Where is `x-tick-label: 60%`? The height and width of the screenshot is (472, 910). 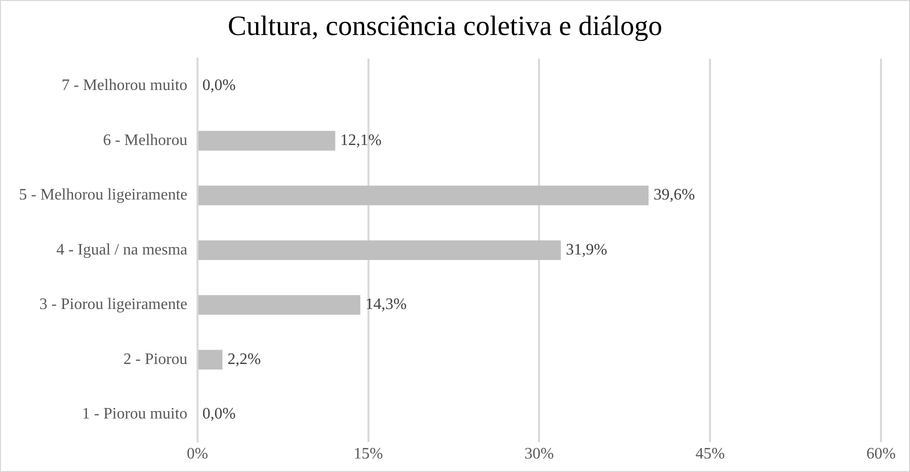
x-tick-label: 60% is located at coordinates (881, 454).